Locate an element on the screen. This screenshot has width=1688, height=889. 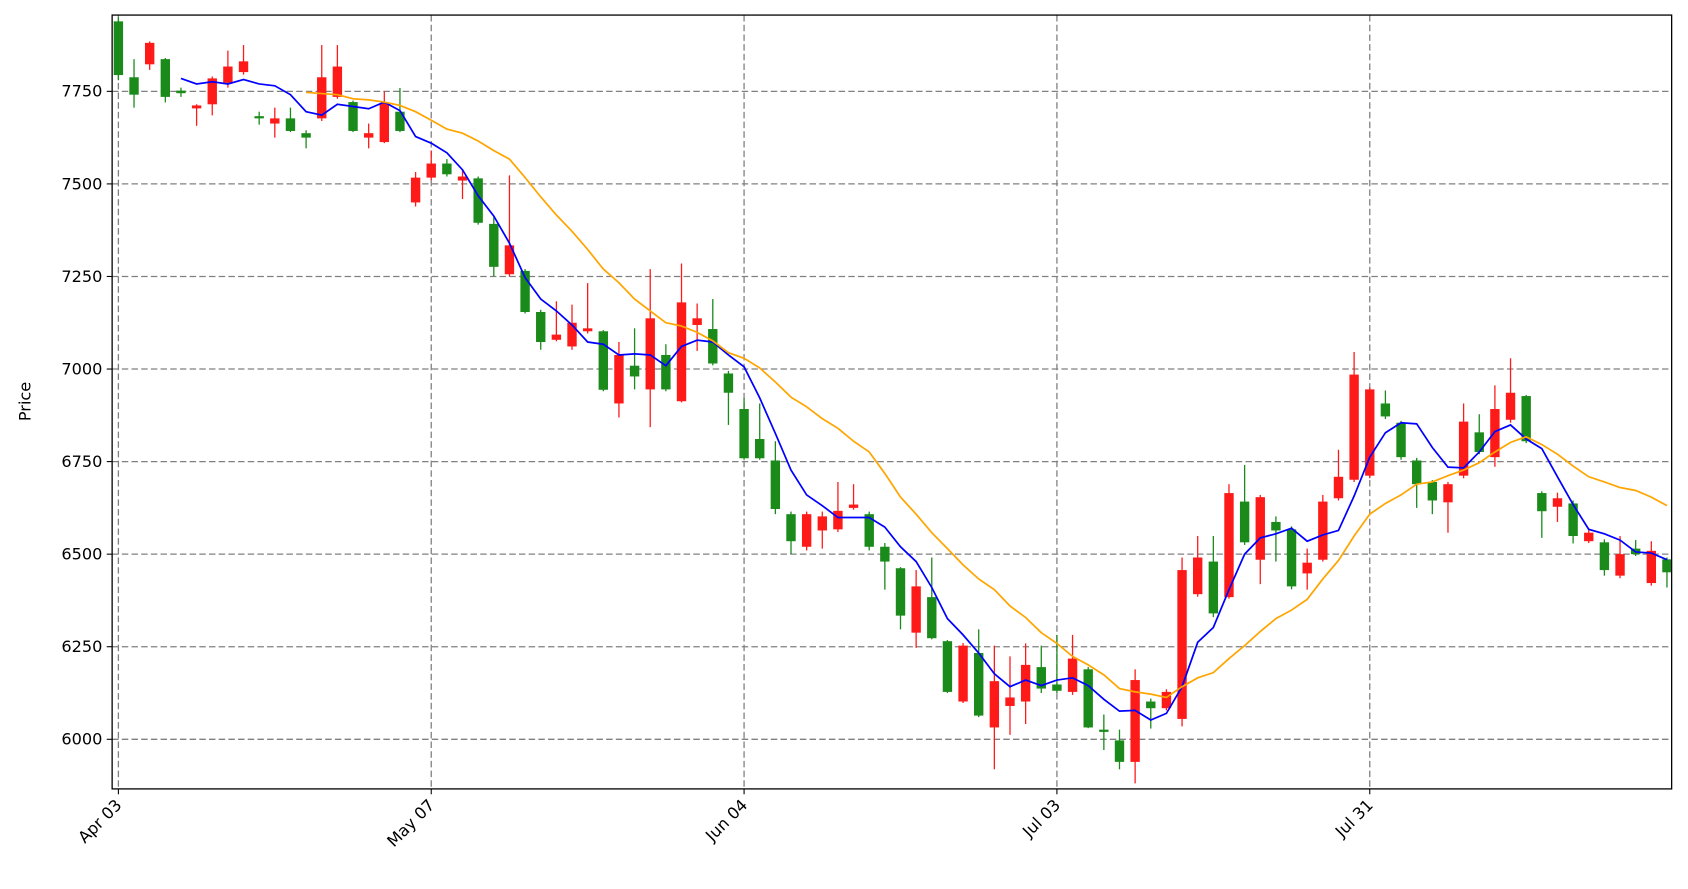
x-tick-label: Apr 03 is located at coordinates (99, 821).